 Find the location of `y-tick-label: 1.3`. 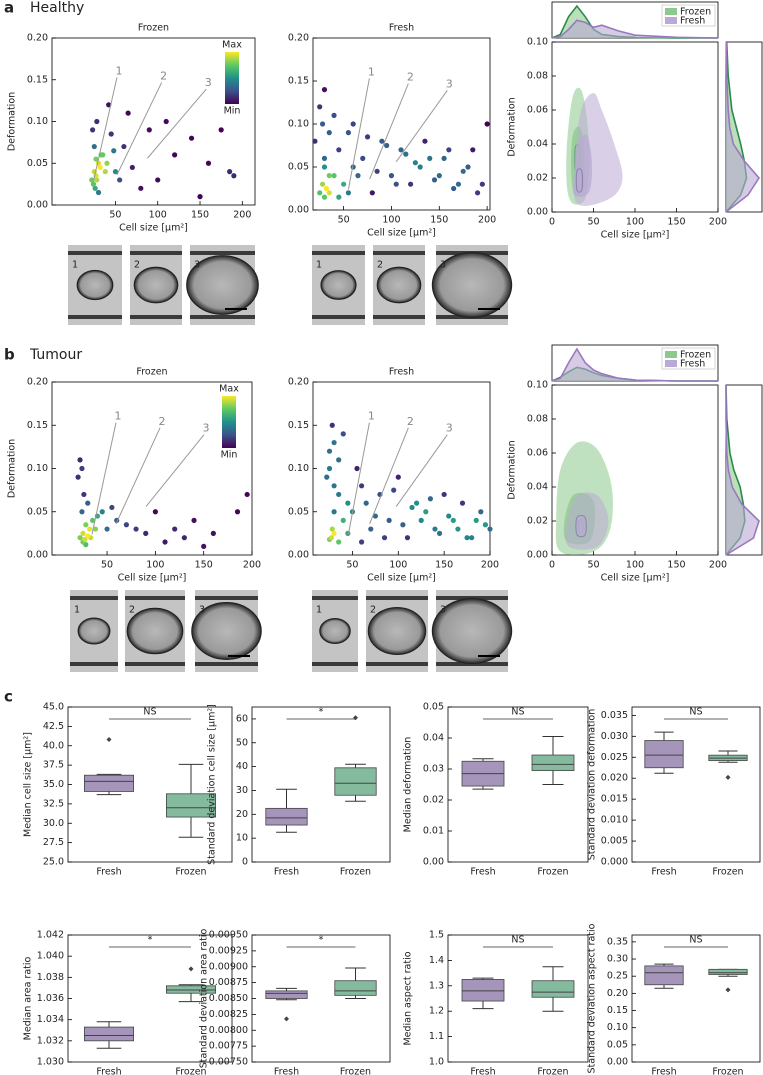

y-tick-label: 1.3 is located at coordinates (436, 985).